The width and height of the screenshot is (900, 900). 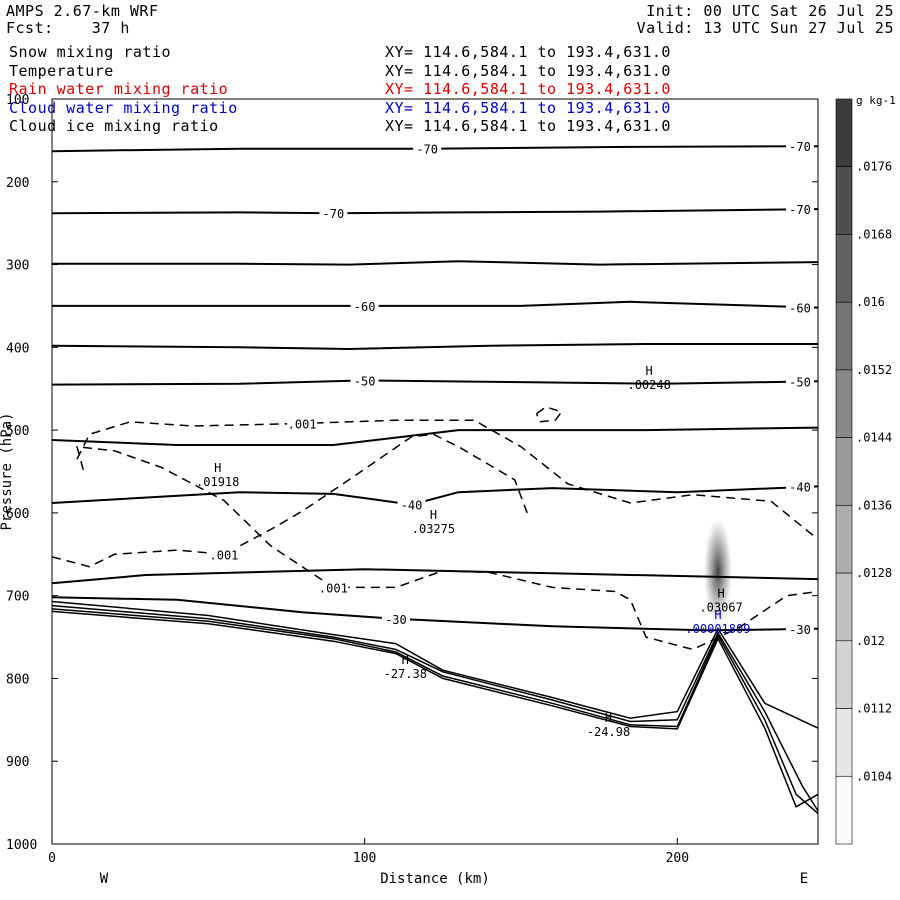 What do you see at coordinates (874, 438) in the screenshot?
I see `colorbar-label: .0144` at bounding box center [874, 438].